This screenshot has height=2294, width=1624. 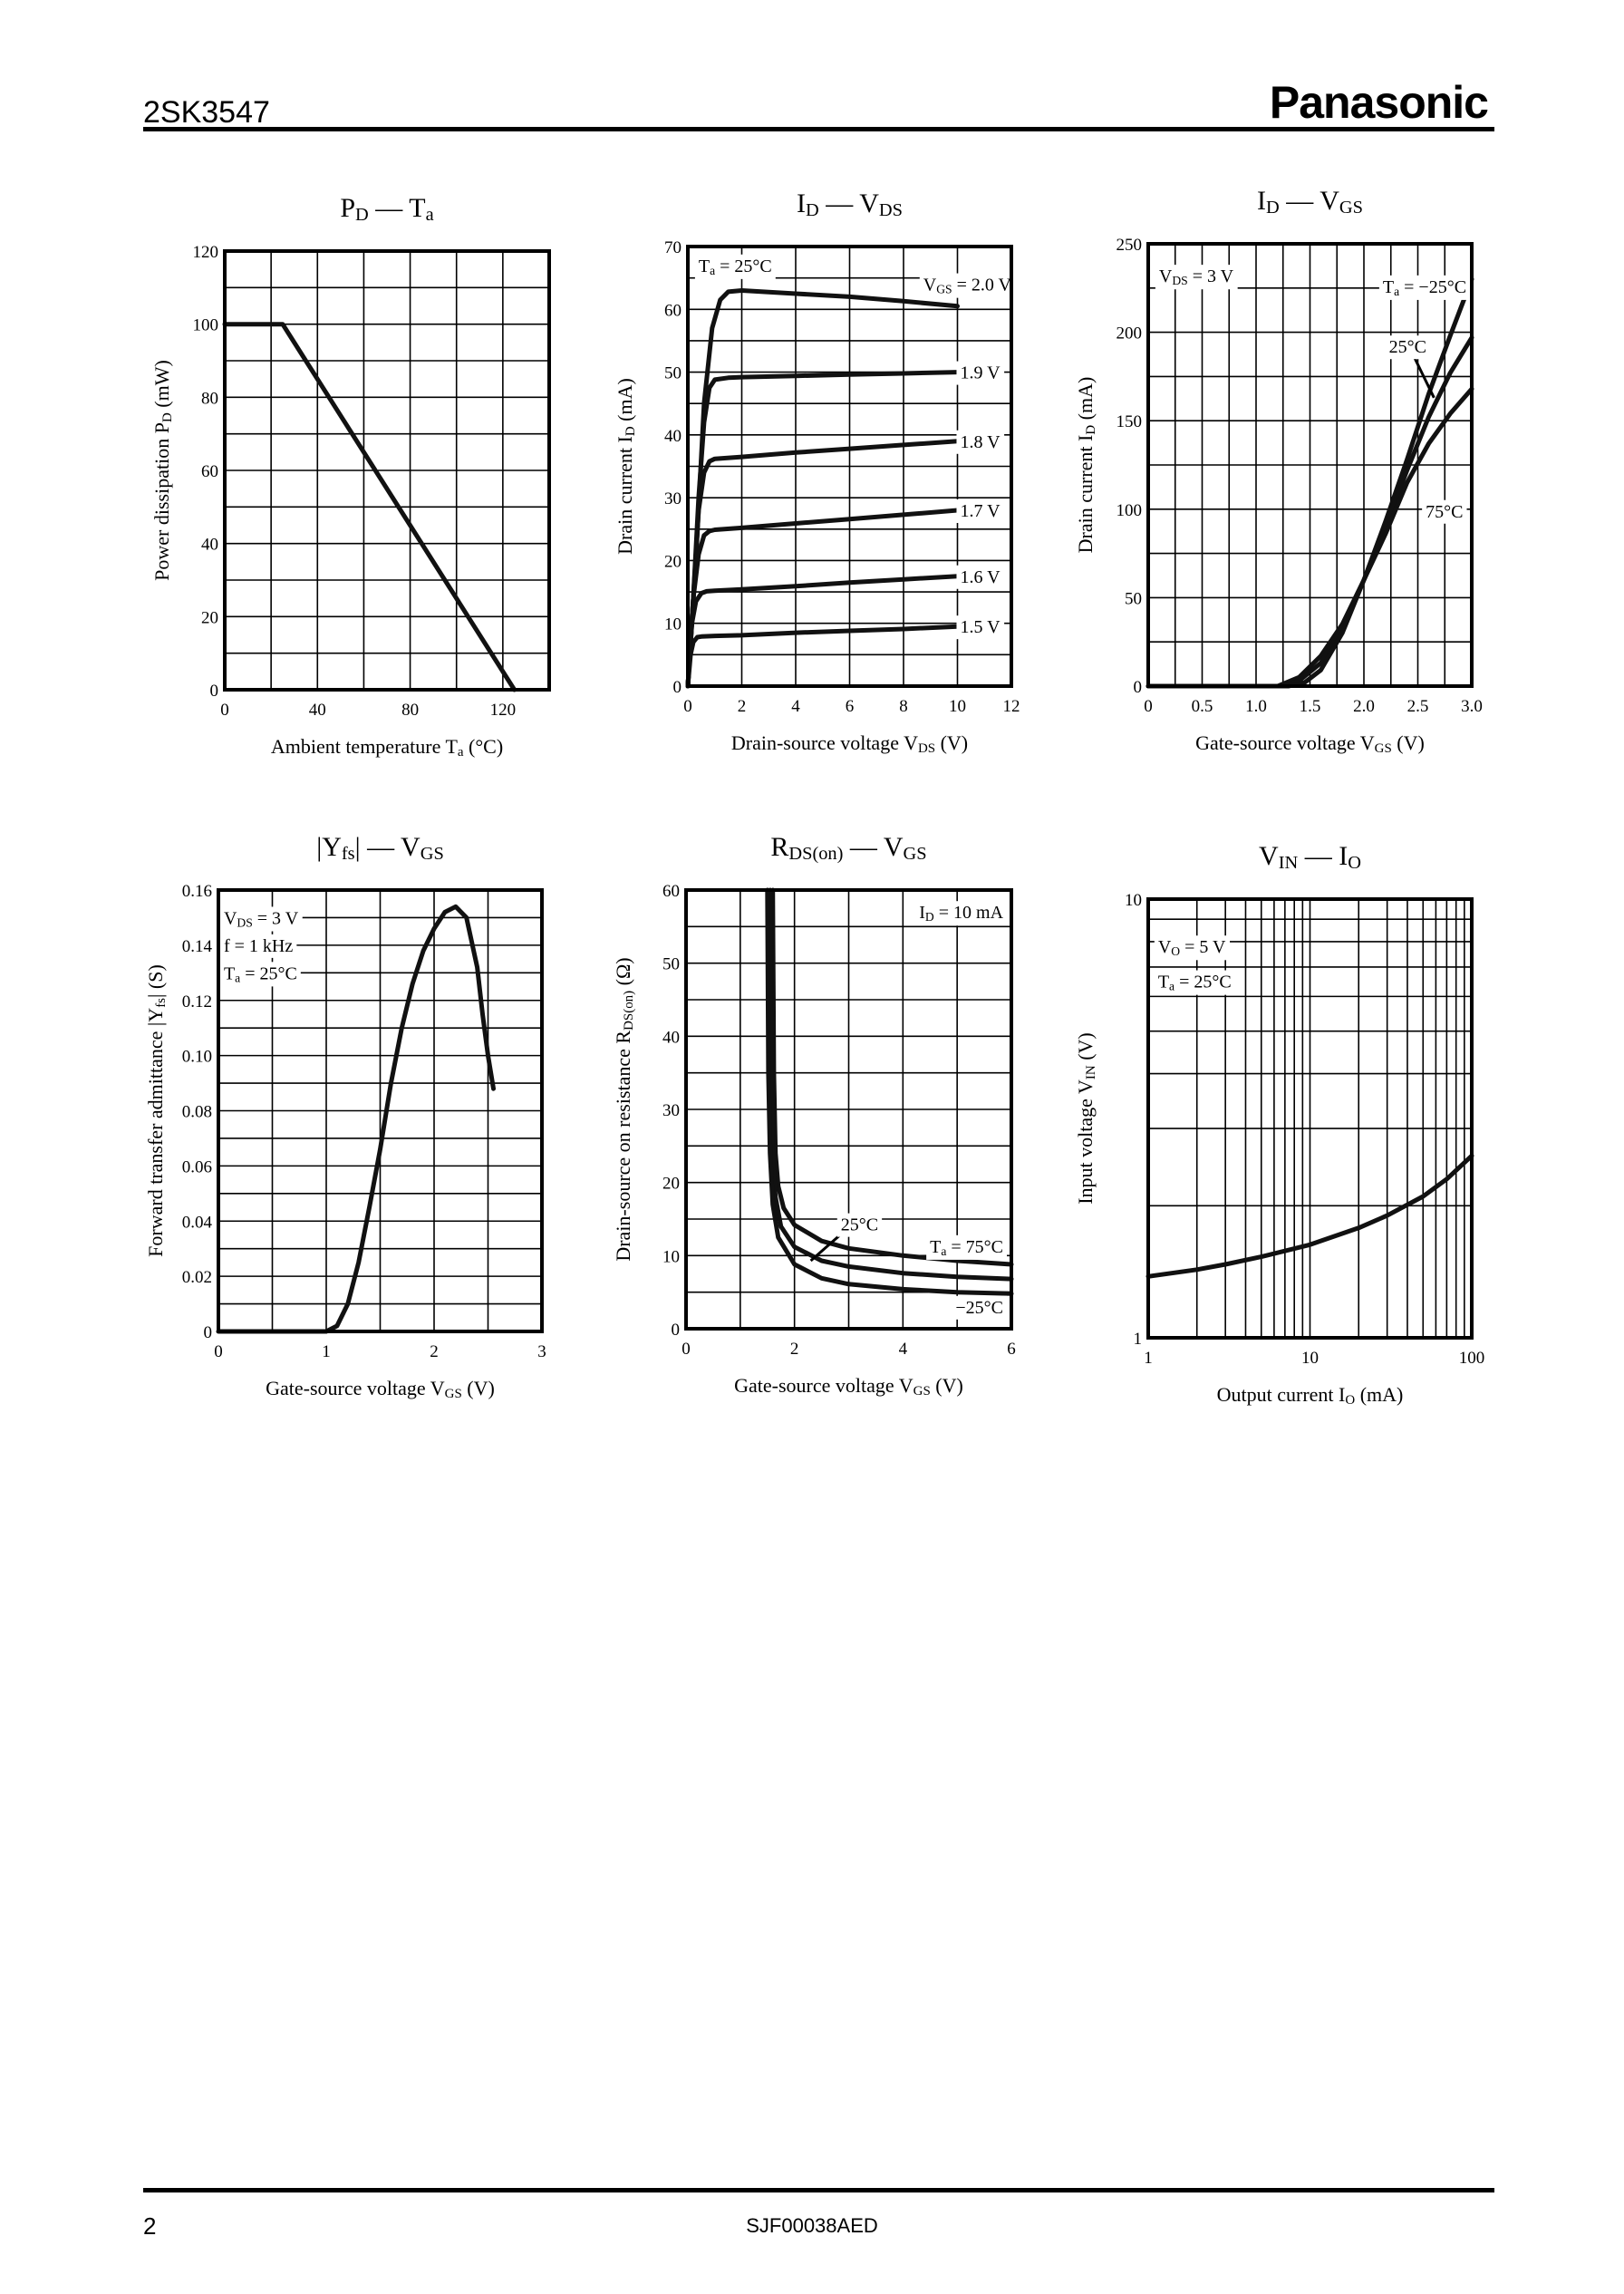 What do you see at coordinates (671, 891) in the screenshot?
I see `y-tick-label: 60` at bounding box center [671, 891].